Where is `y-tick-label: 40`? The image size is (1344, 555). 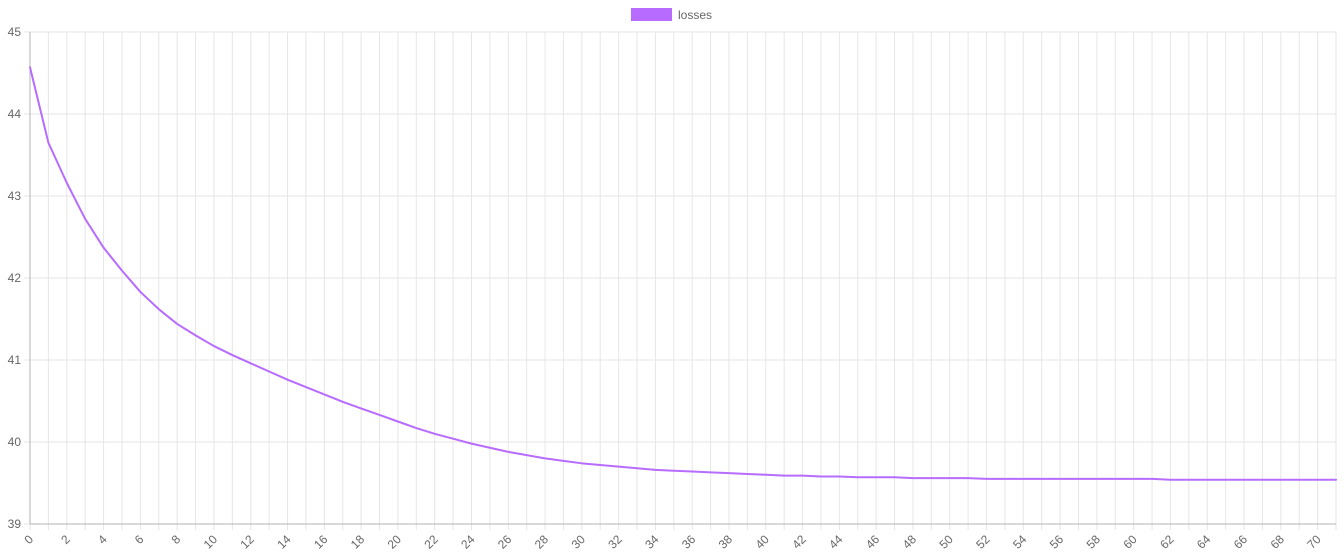
y-tick-label: 40 is located at coordinates (15, 442).